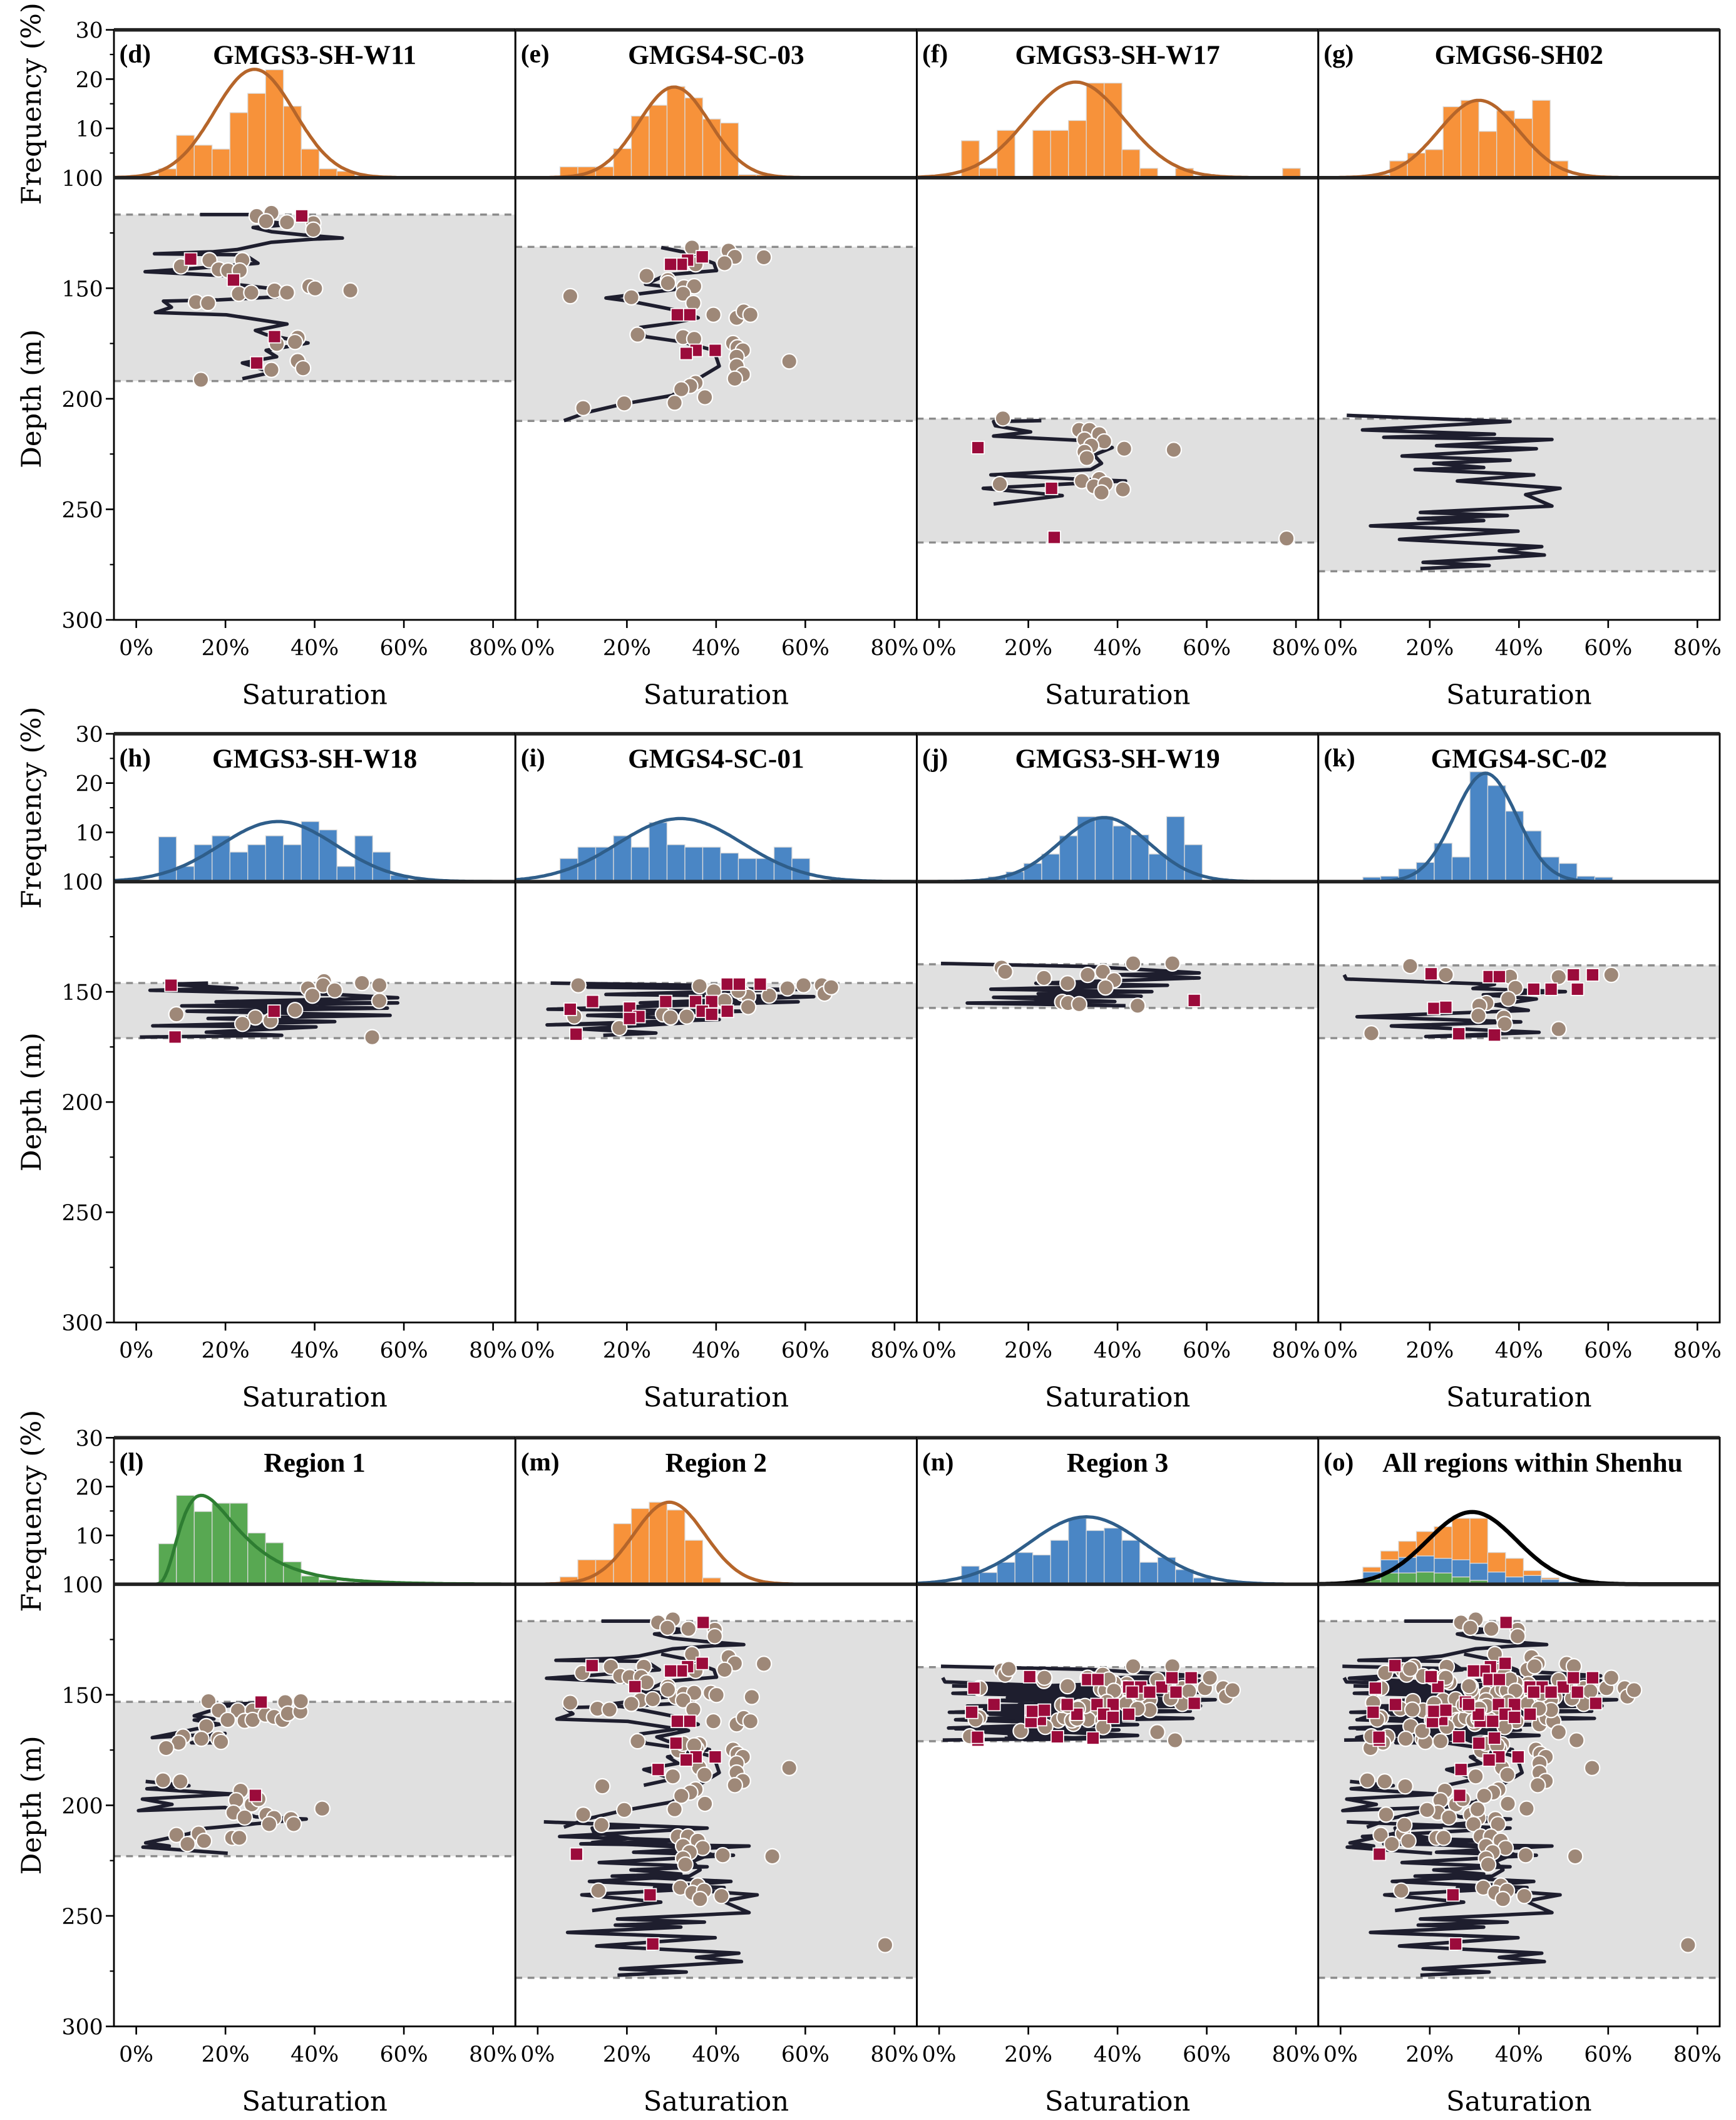 Image resolution: width=1736 pixels, height=2120 pixels. What do you see at coordinates (1118, 1776) in the screenshot?
I see `panel-n: (n) Region 3 0% 20% 40% 60% 80% Saturation` at bounding box center [1118, 1776].